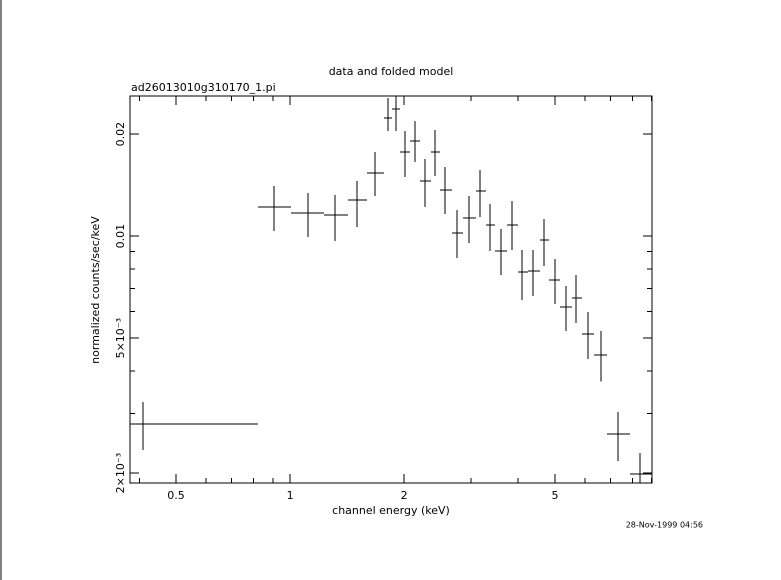 This screenshot has height=580, width=781. What do you see at coordinates (554, 495) in the screenshot?
I see `x-tick-label: 5` at bounding box center [554, 495].